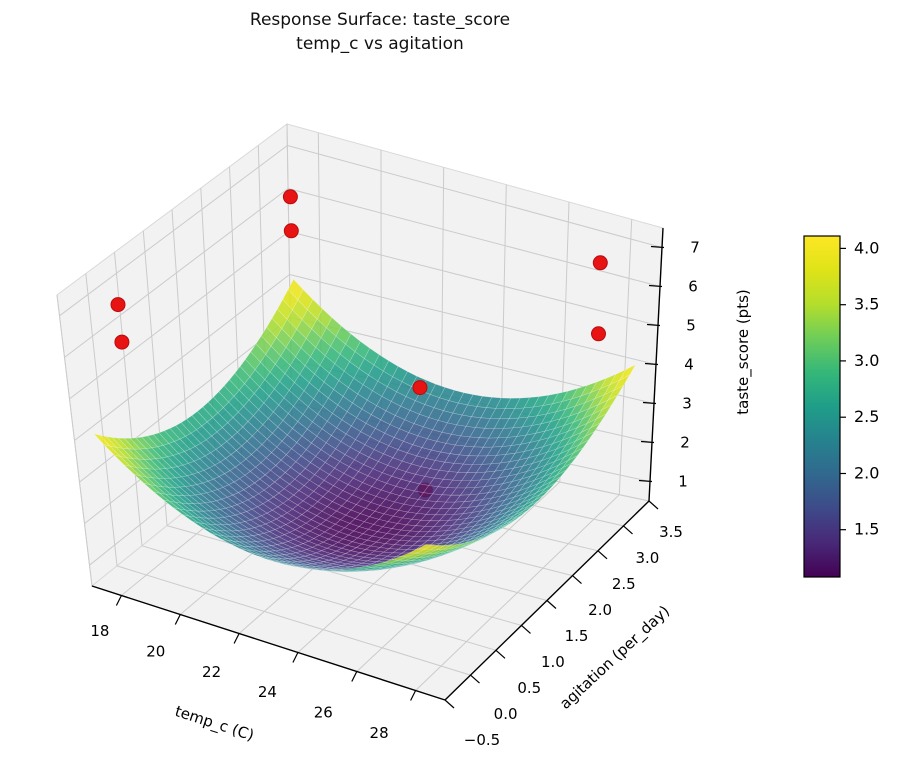 This screenshot has width=902, height=767. What do you see at coordinates (685, 443) in the screenshot?
I see `z-tick-label: 2` at bounding box center [685, 443].